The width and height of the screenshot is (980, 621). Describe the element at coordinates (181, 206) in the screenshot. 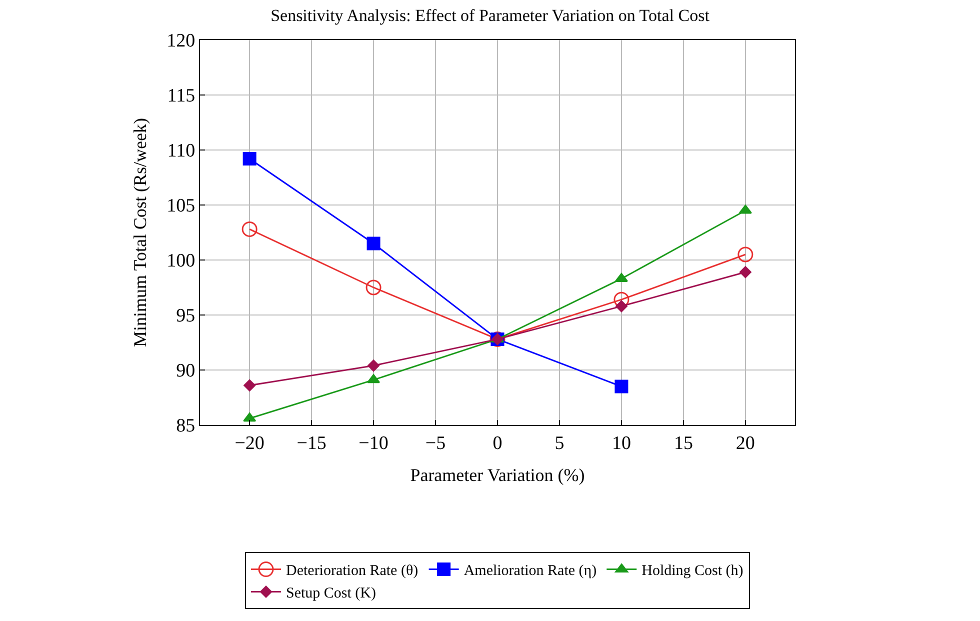

I see `y-tick-label: 105` at that location.